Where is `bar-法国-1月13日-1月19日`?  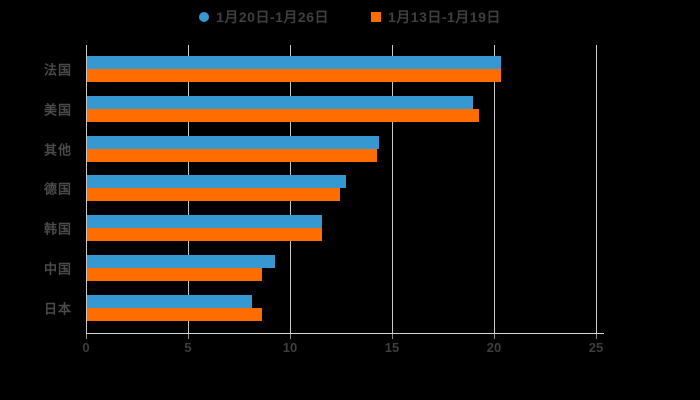
bar-法国-1月13日-1月19日 is located at coordinates (294, 75).